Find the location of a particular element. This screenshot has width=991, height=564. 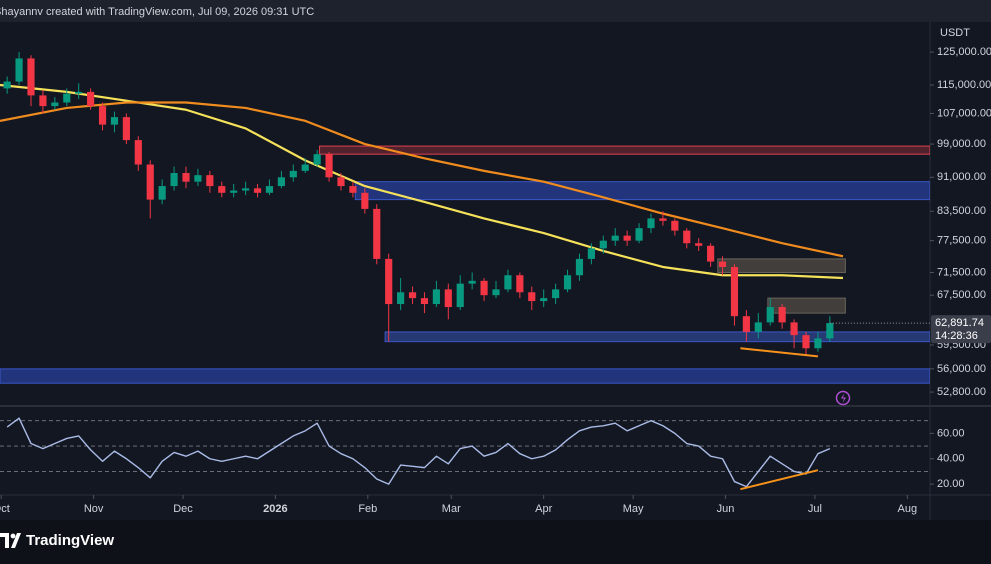

y-tick-label: 99,000.00 is located at coordinates (961, 144).